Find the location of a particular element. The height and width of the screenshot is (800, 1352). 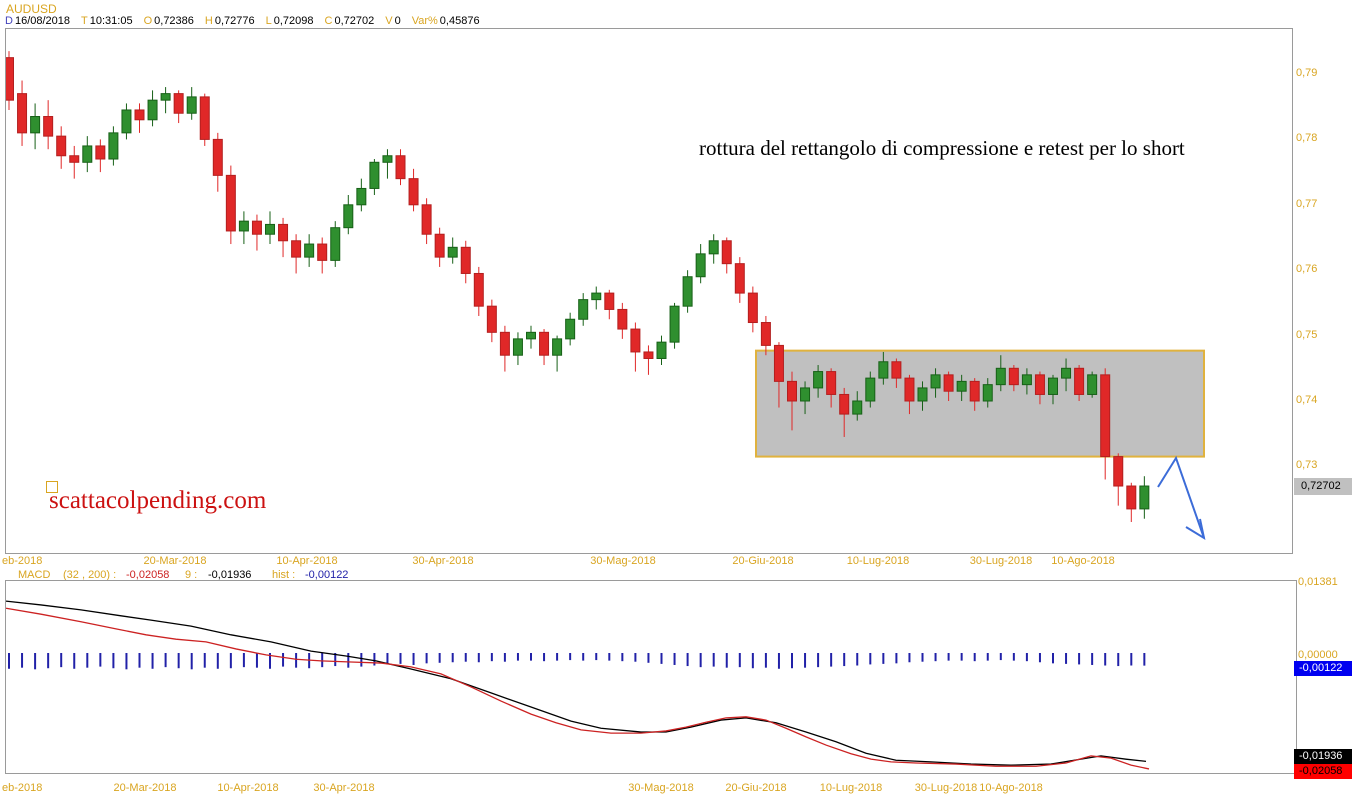

macd-y-zero-label: 0,00000 is located at coordinates (1318, 655).